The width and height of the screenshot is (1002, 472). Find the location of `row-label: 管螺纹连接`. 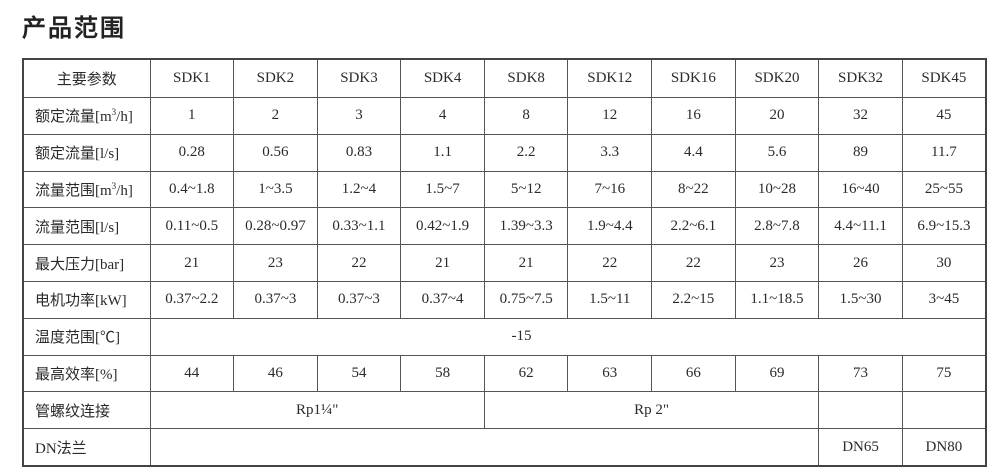

row-label: 管螺纹连接 is located at coordinates (86, 410).